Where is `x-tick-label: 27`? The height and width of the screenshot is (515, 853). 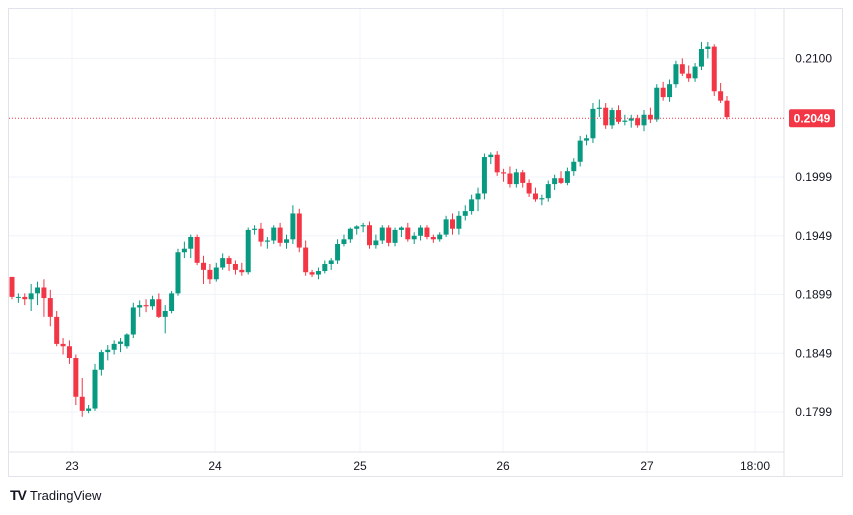 x-tick-label: 27 is located at coordinates (647, 466).